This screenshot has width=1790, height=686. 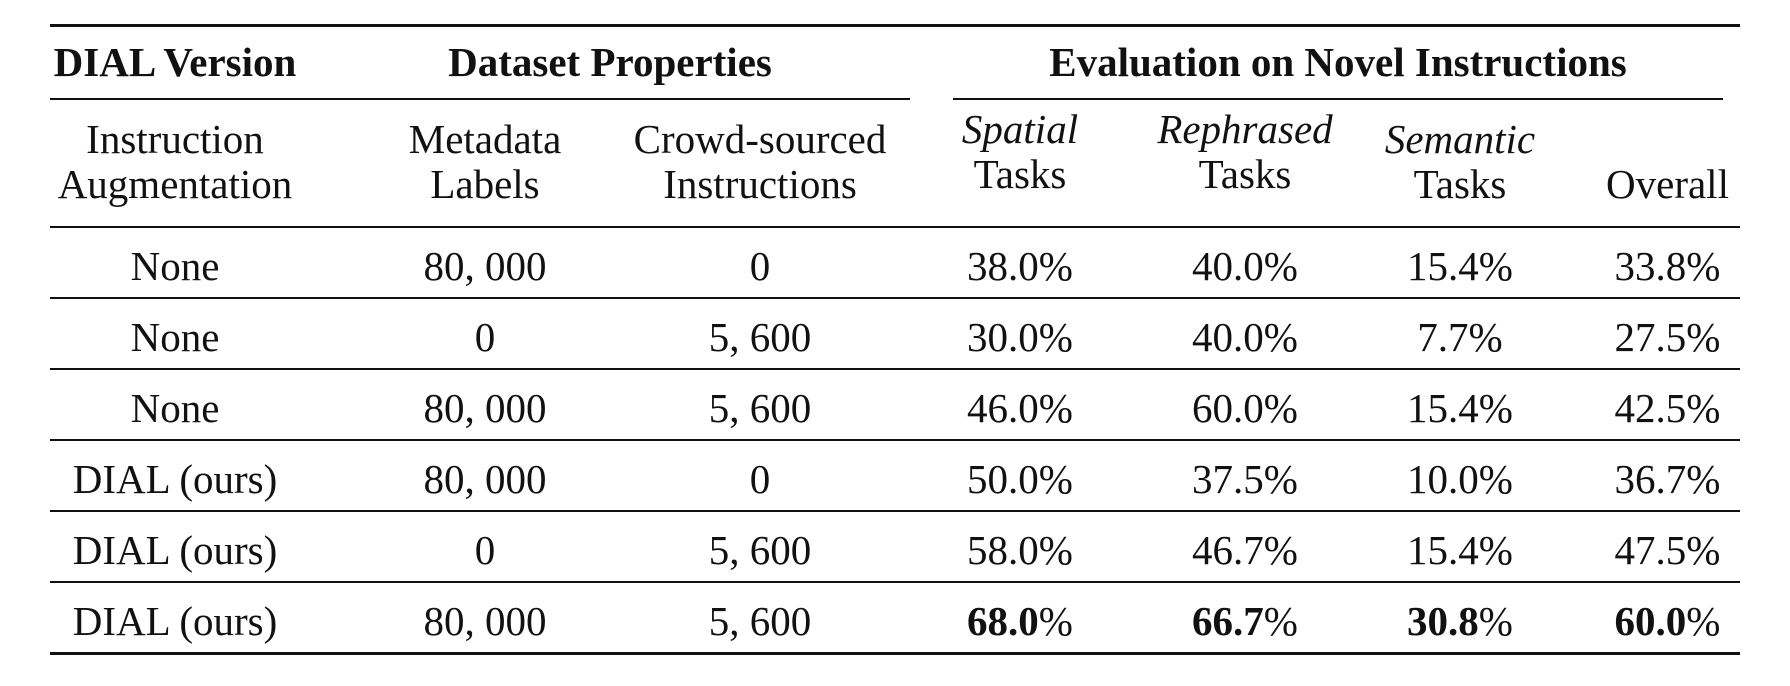 What do you see at coordinates (1003, 621) in the screenshot?
I see `best-value: 68.0` at bounding box center [1003, 621].